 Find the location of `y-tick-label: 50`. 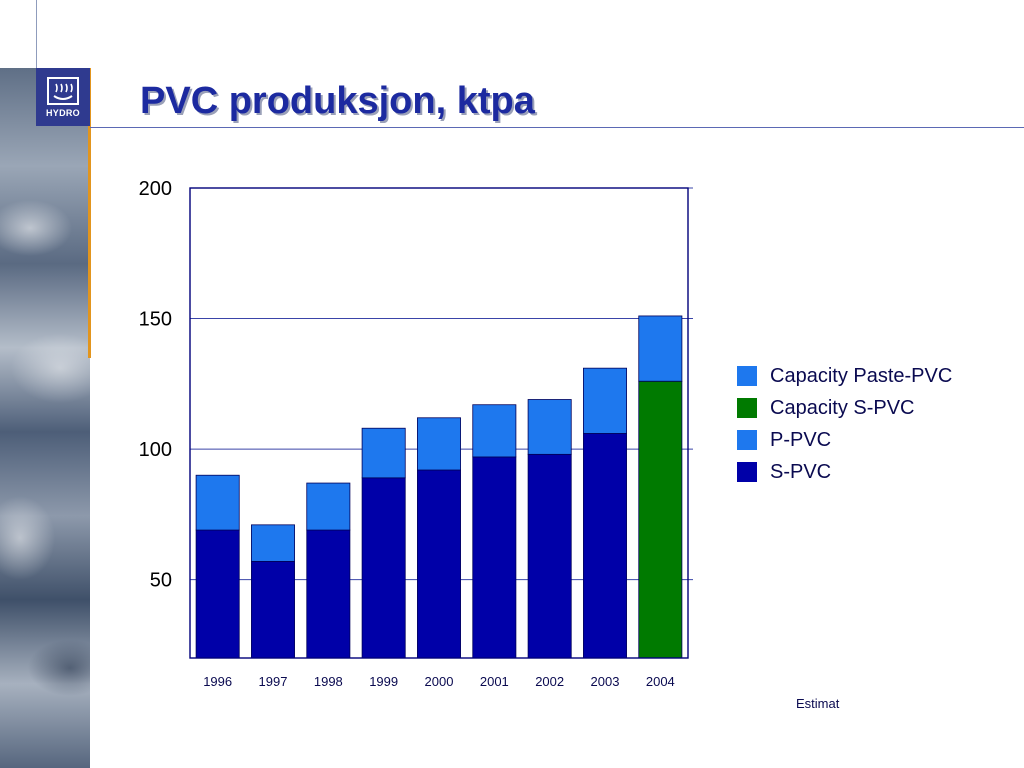

y-tick-label: 50 is located at coordinates (161, 581).